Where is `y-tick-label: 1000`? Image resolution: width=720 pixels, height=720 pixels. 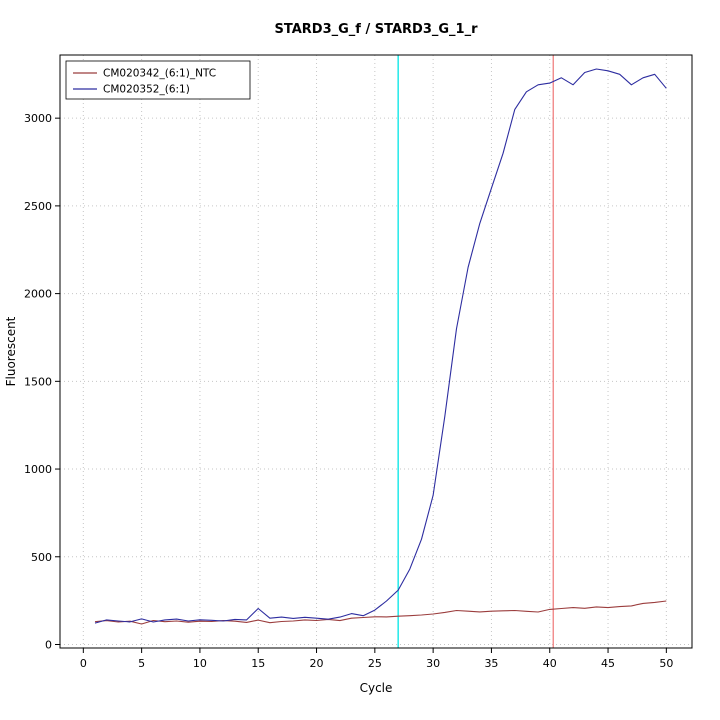
y-tick-label: 1000 is located at coordinates (38, 469).